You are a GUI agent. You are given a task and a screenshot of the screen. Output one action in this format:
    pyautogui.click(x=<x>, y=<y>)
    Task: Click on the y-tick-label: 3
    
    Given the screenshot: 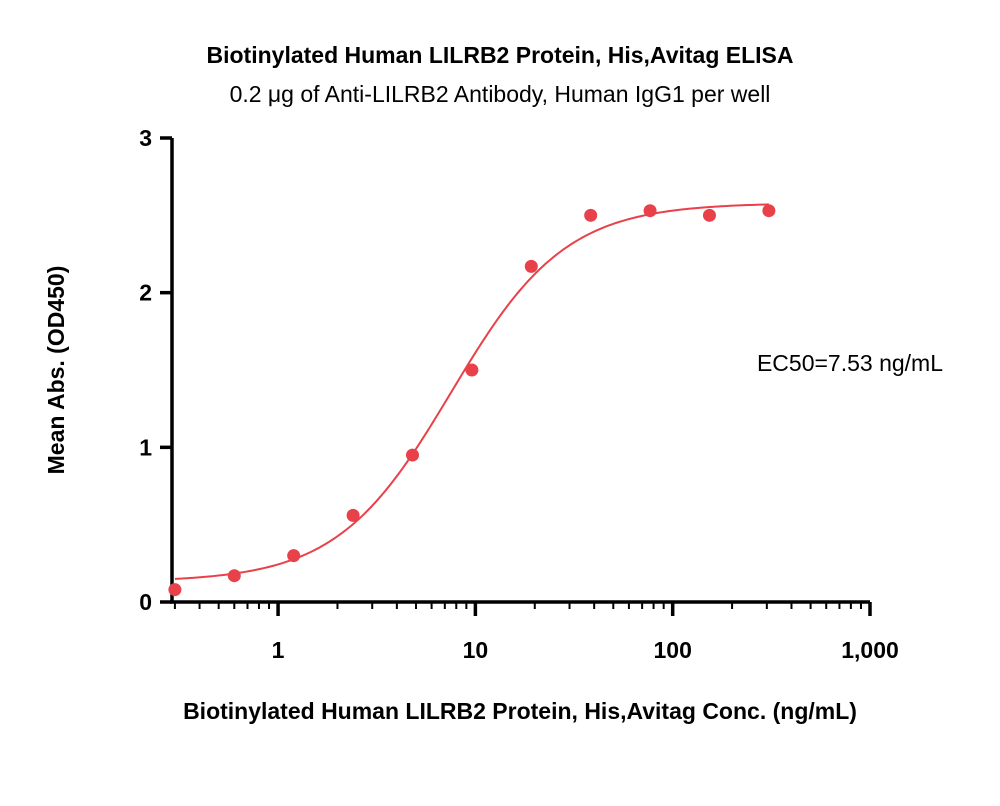 What is the action you would take?
    pyautogui.click(x=145, y=138)
    